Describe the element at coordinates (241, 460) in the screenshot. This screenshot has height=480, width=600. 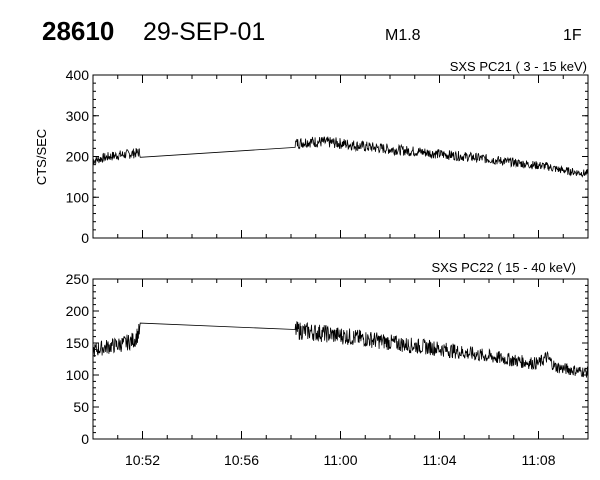
I see `x-tick-label: 10:56` at that location.